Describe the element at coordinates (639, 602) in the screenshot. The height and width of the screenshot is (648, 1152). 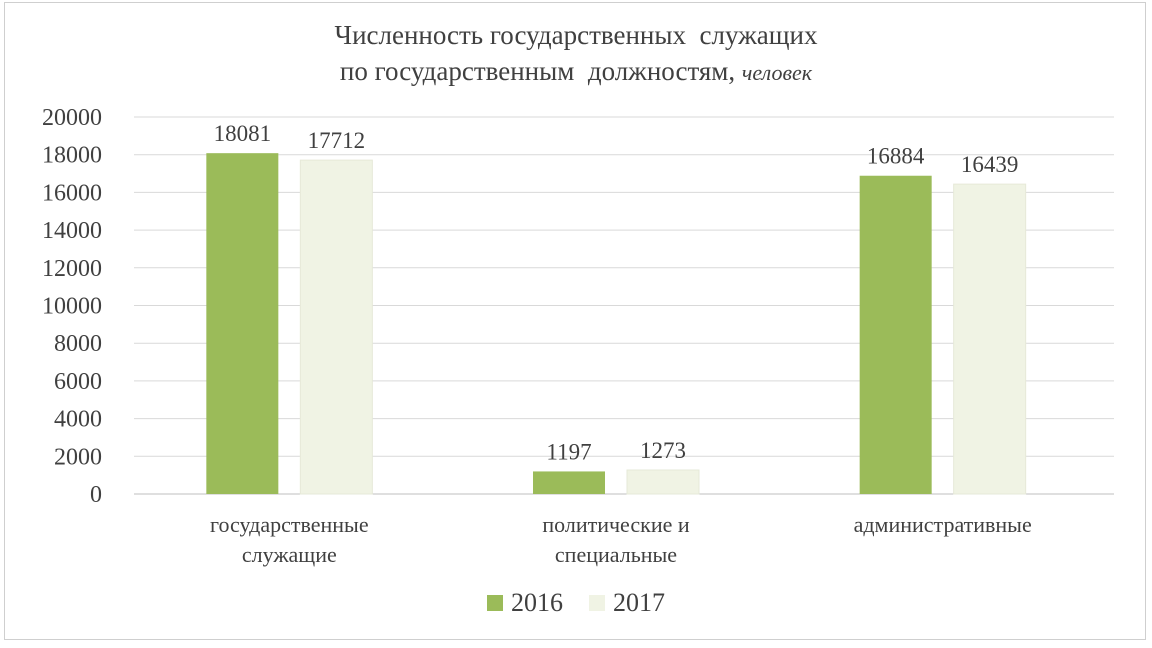
I see `legend-label-2017: 2017` at that location.